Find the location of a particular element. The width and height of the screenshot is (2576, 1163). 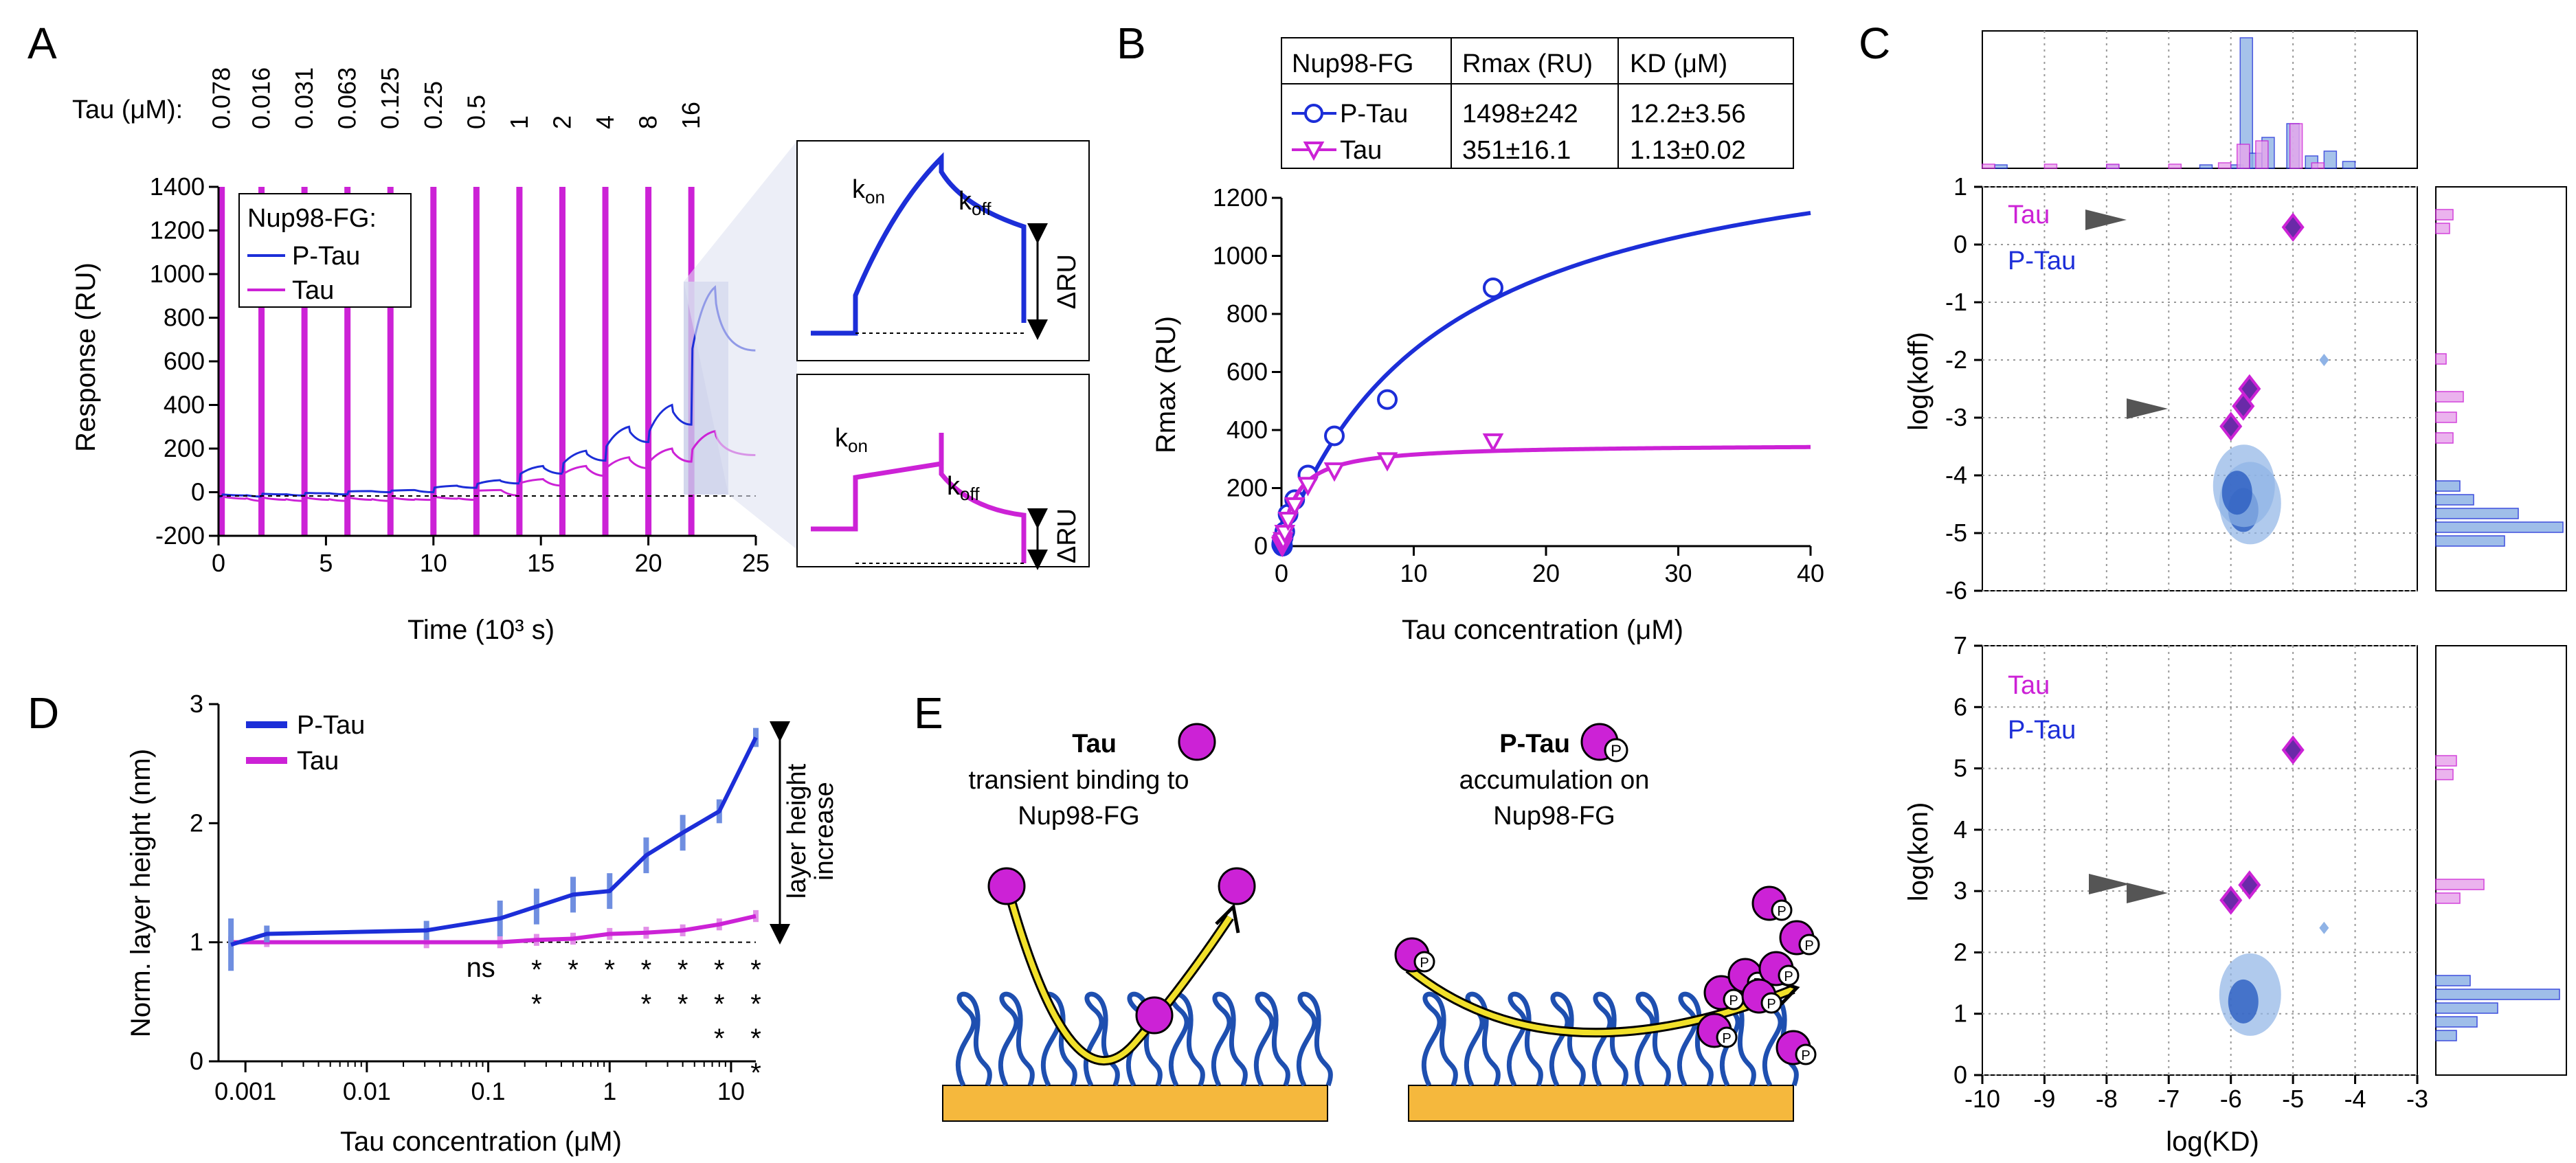

b-xlabel: Tau concentration (μM) is located at coordinates (1542, 630).